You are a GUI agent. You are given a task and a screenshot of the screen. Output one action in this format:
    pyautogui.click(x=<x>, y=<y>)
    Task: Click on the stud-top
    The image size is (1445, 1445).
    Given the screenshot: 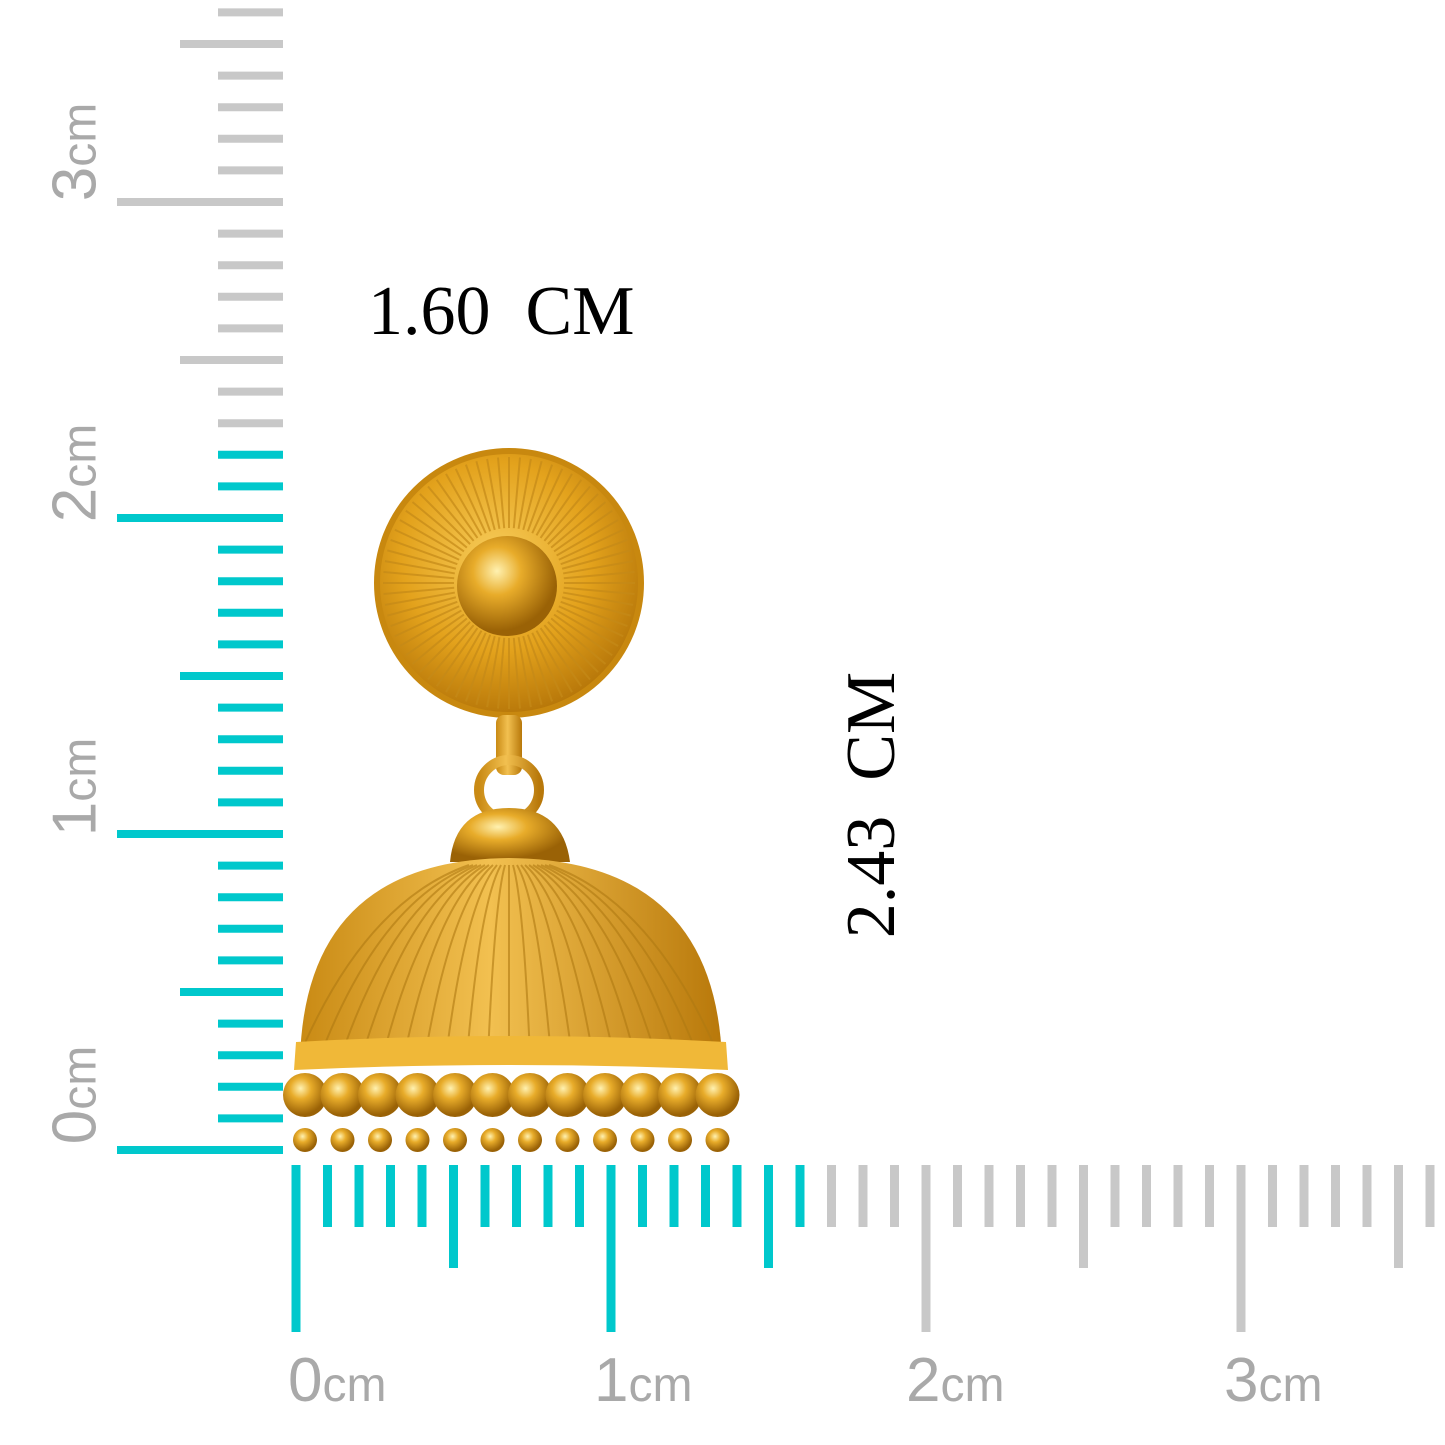 What is the action you would take?
    pyautogui.click(x=509, y=583)
    